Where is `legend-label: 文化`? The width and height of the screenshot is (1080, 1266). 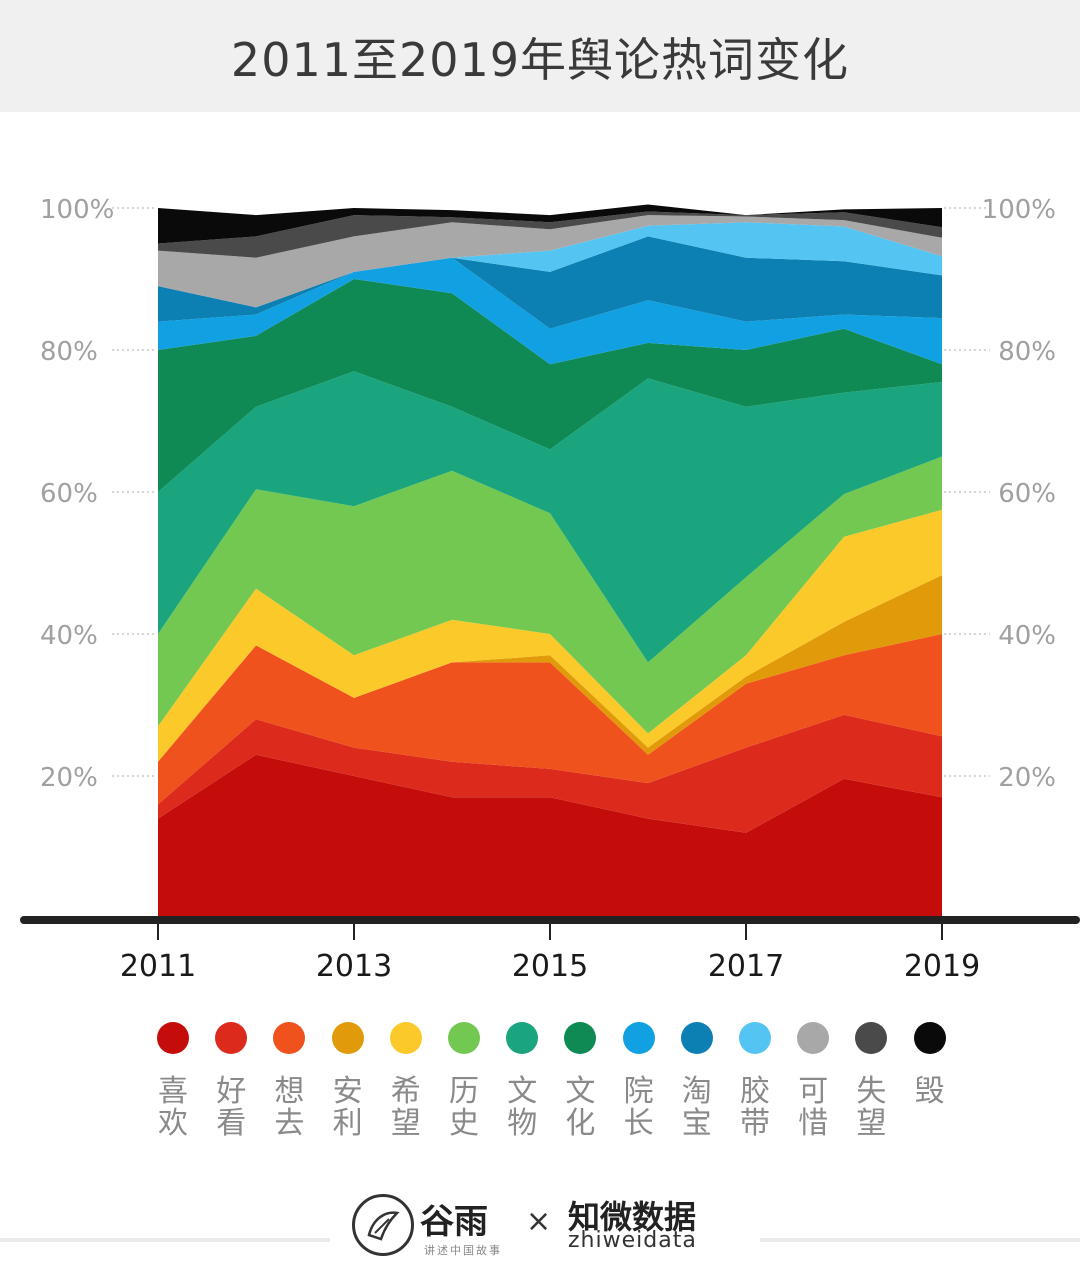
legend-label: 文化 is located at coordinates (580, 1107).